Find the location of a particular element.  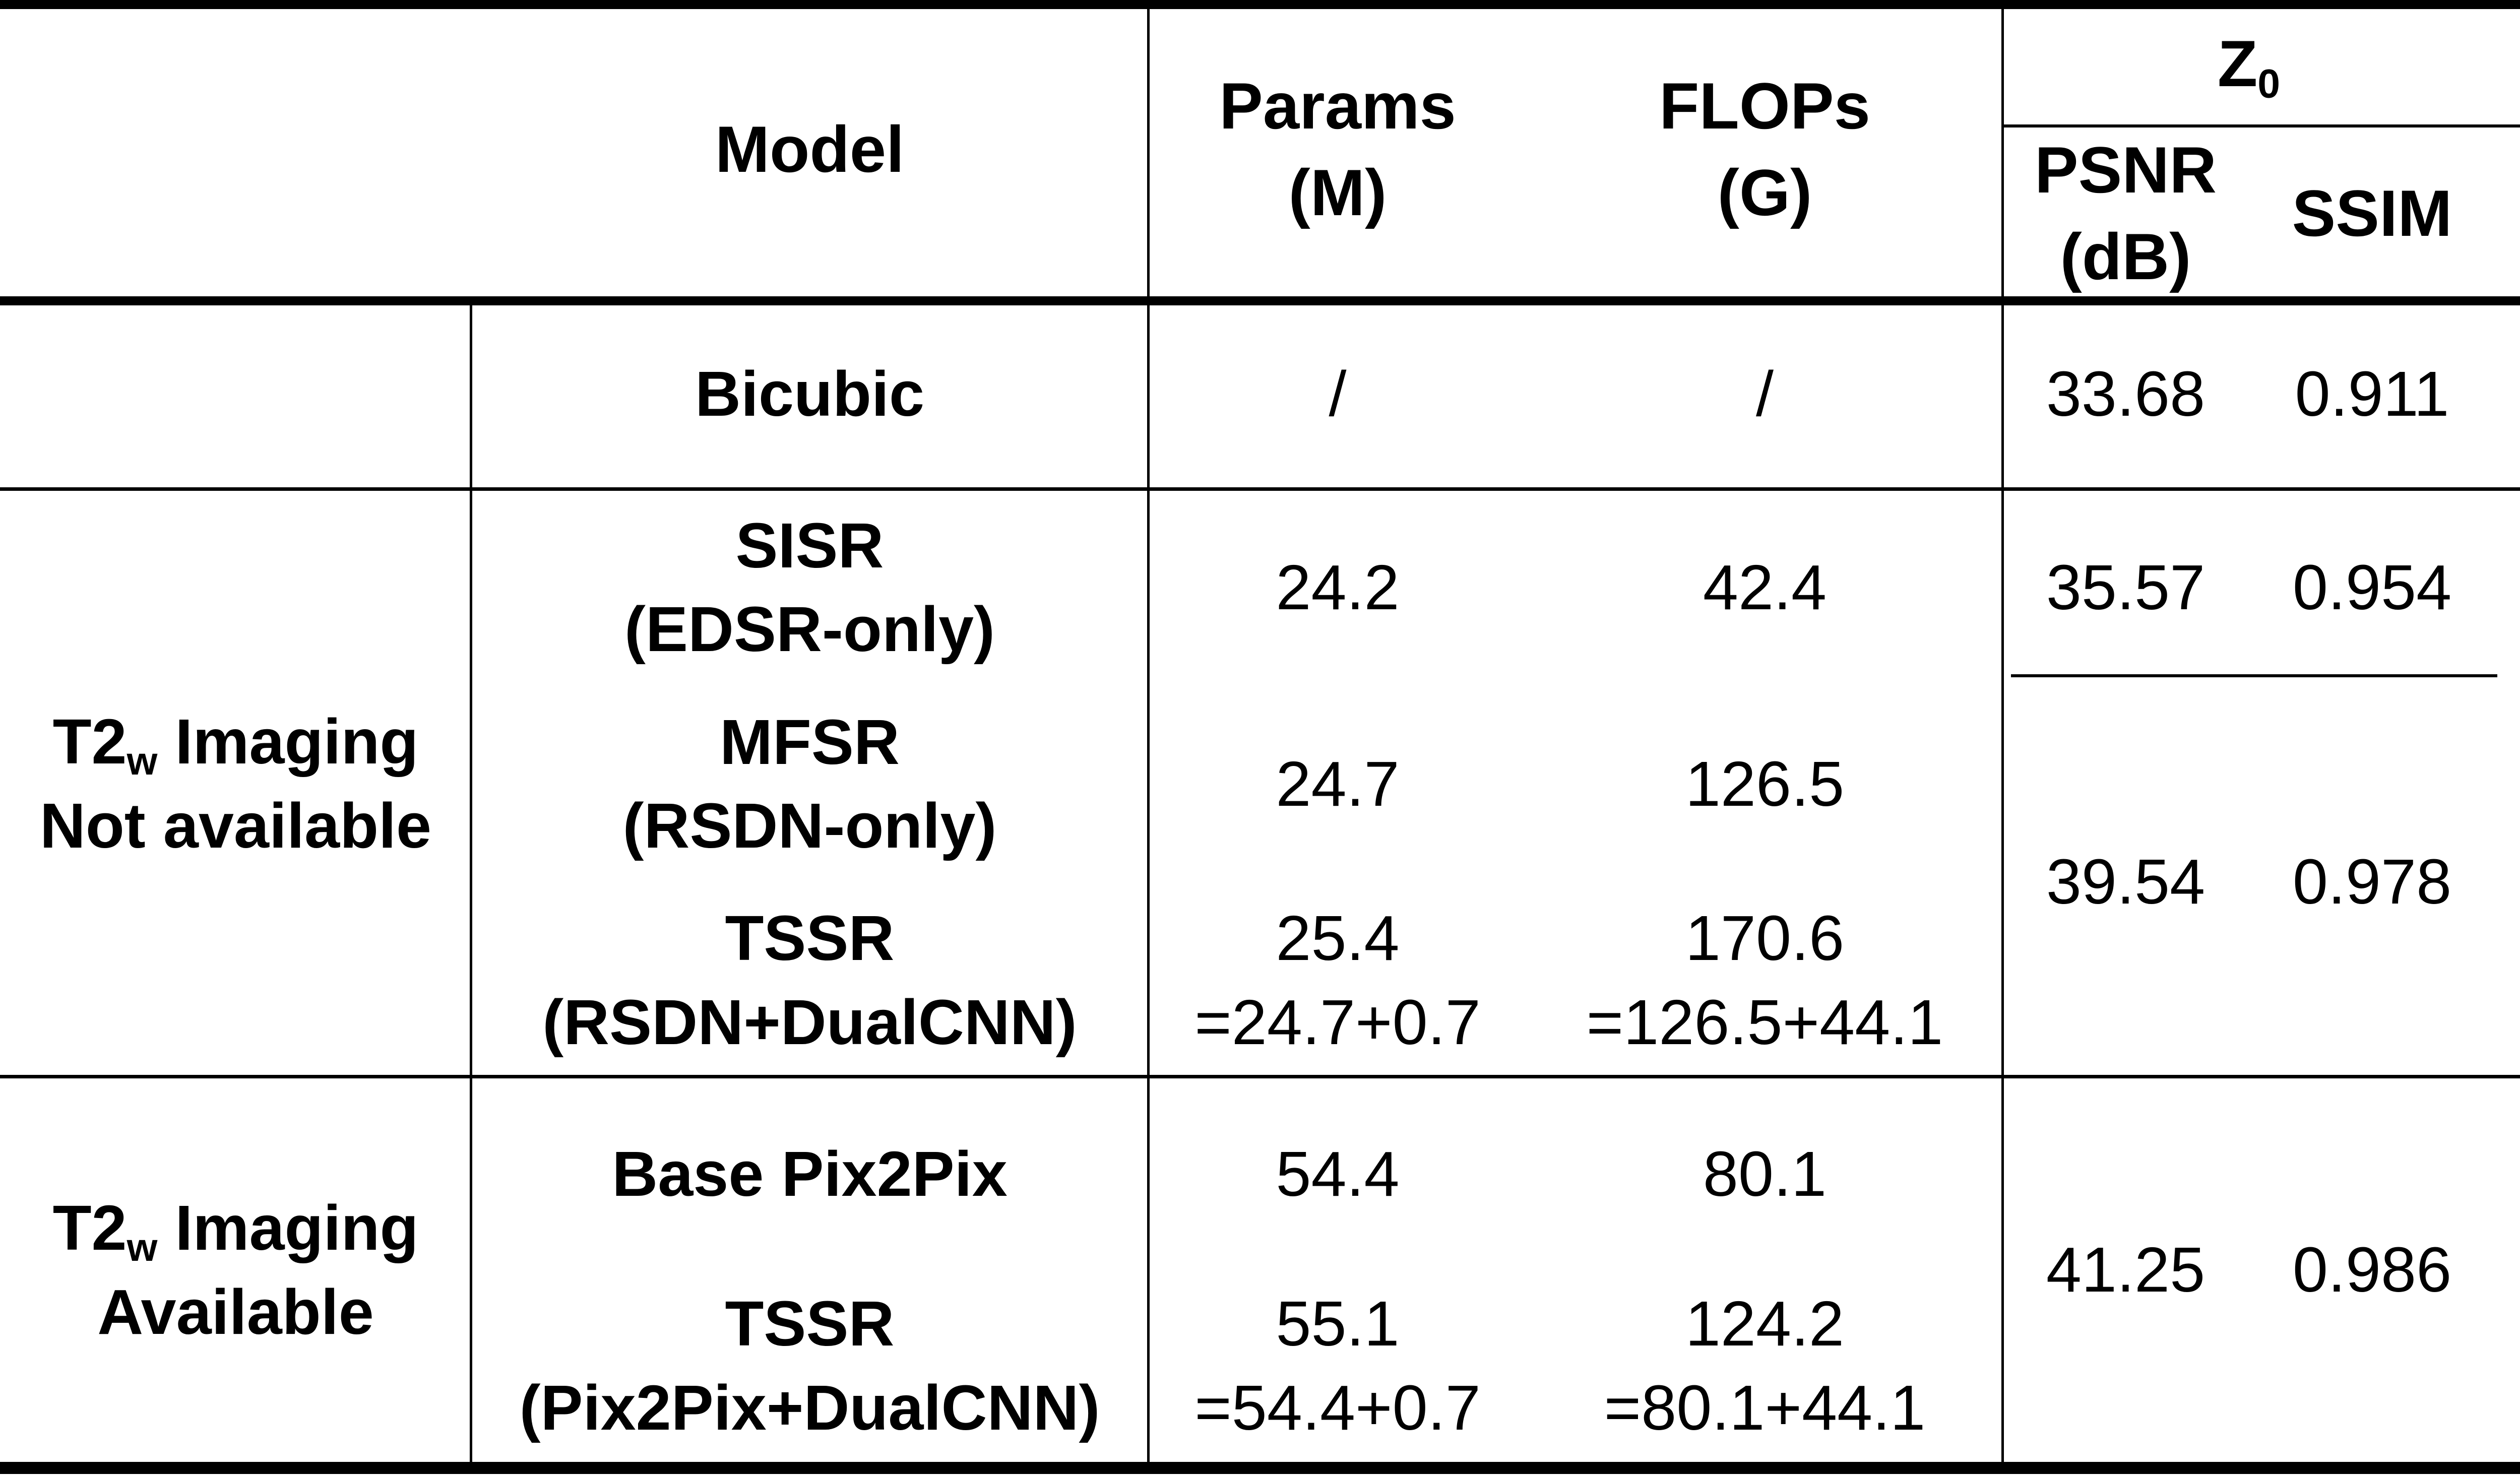

flops-sisr: 42.4 is located at coordinates (1765, 587).